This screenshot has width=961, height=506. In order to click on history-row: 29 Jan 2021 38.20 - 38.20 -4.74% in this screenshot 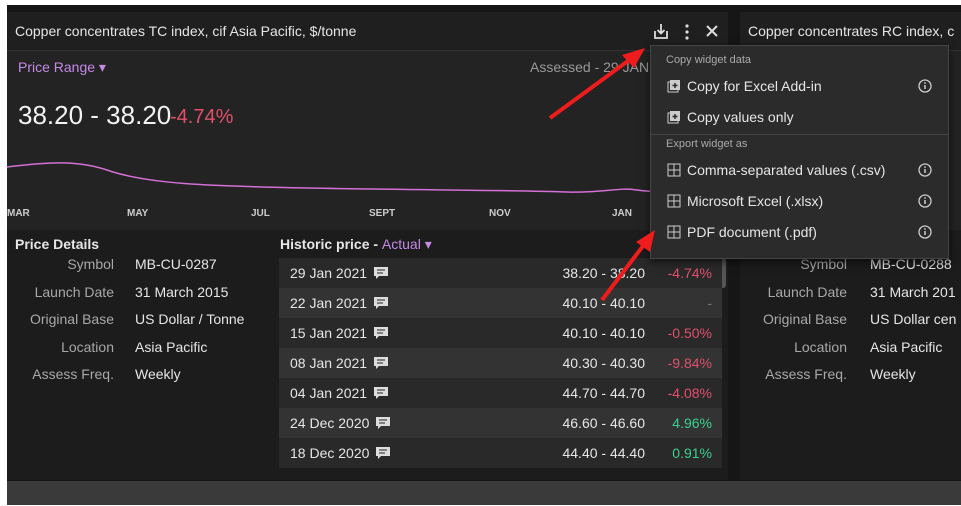, I will do `click(500, 273)`.